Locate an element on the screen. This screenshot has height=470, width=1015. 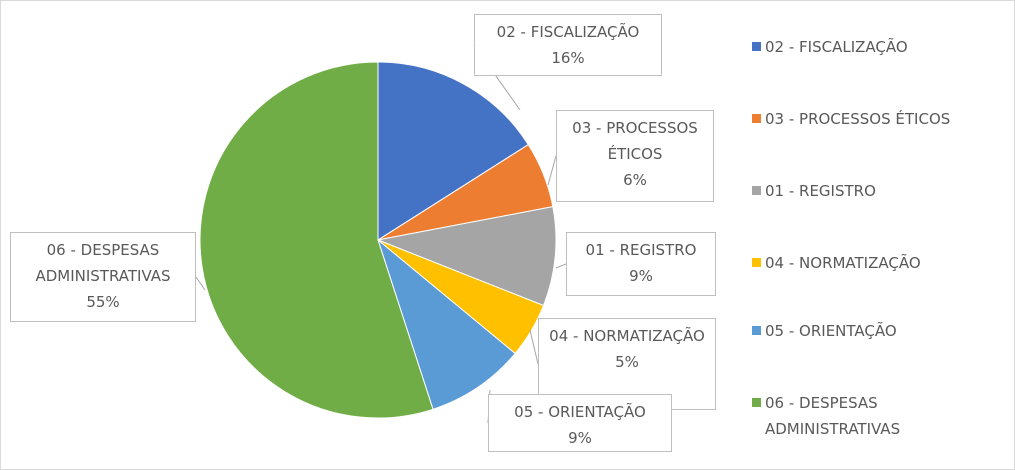
data-label: 06 - DESPESAS ADMINISTRATIVAS 55% is located at coordinates (103, 277).